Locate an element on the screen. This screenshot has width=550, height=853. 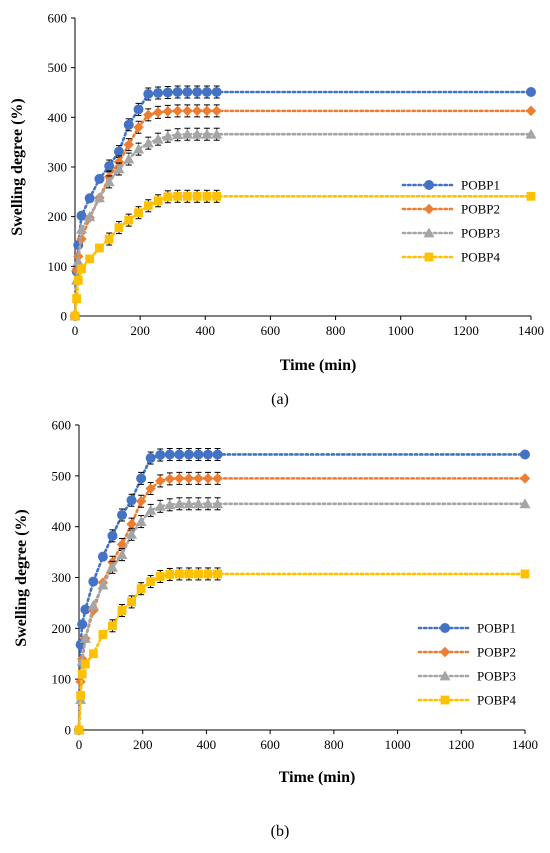
x-tick-label: 0 is located at coordinates (79, 744).